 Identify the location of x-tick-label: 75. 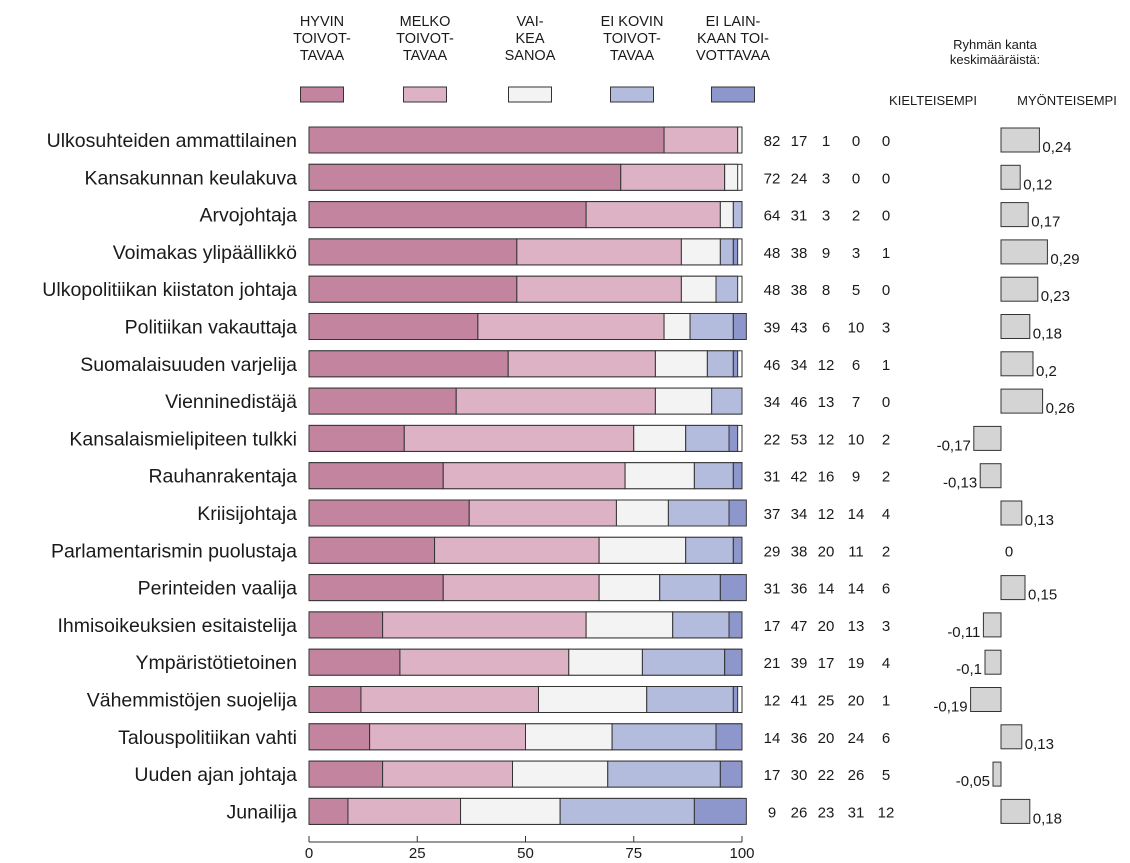
(633, 853).